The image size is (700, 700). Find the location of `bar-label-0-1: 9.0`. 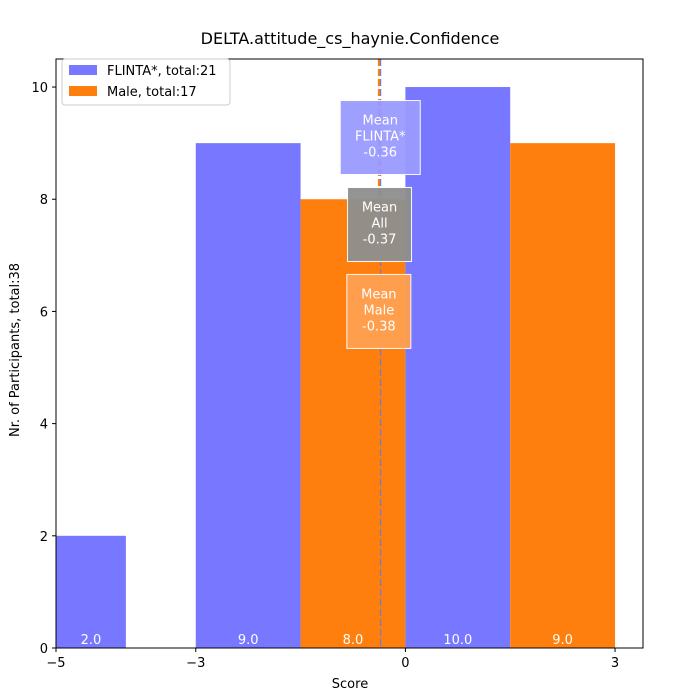

bar-label-0-1: 9.0 is located at coordinates (248, 640).